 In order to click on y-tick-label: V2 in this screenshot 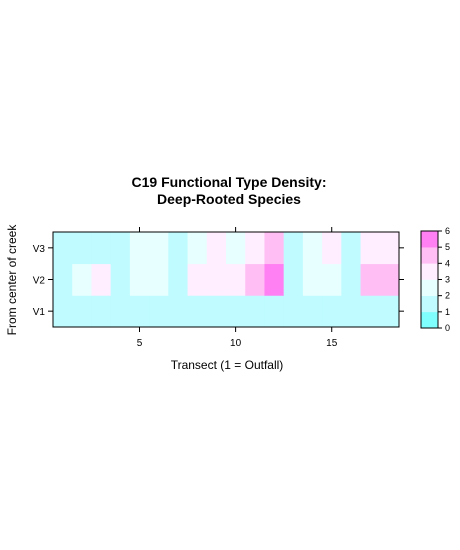, I will do `click(39, 281)`.